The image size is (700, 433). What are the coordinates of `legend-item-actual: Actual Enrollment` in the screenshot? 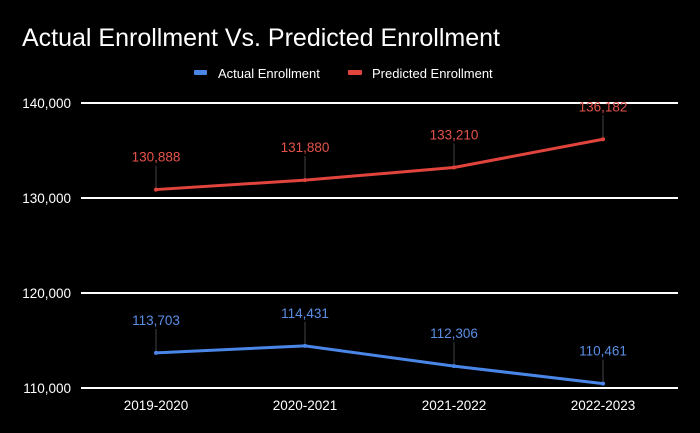 It's located at (257, 73).